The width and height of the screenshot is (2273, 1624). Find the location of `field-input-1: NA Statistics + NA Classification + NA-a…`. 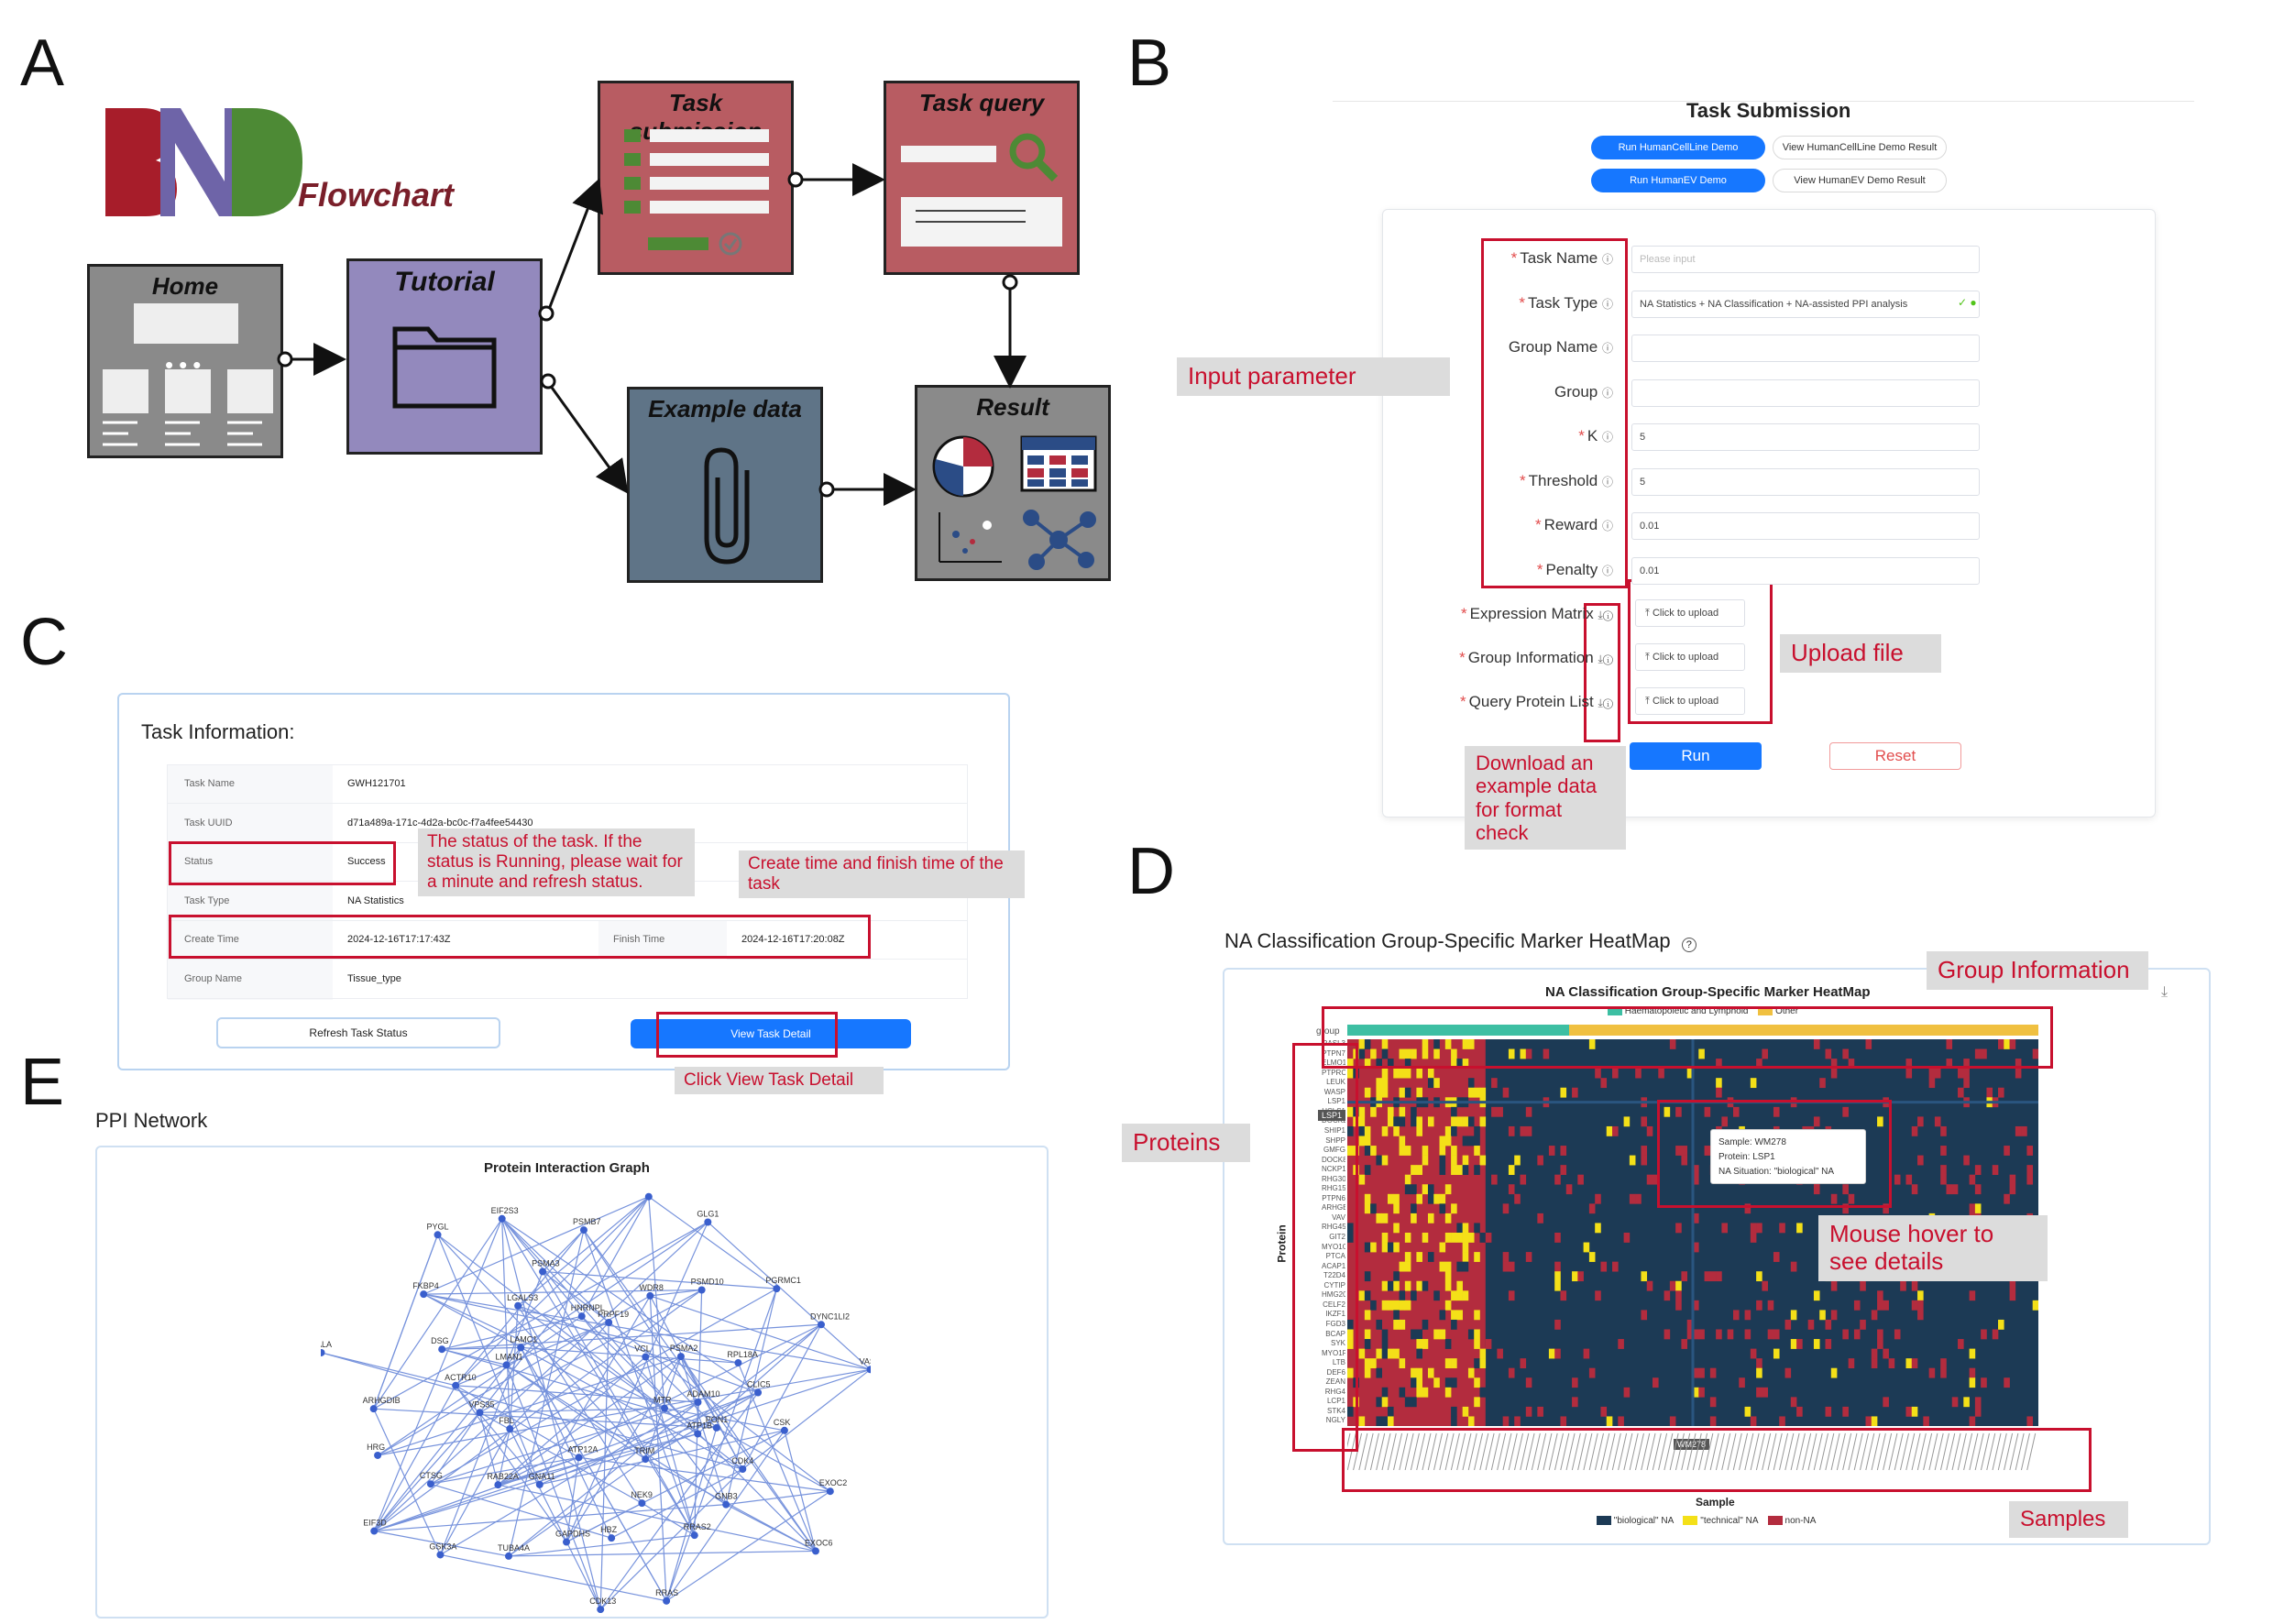

field-input-1: NA Statistics + NA Classification + NA-a… is located at coordinates (1805, 304).